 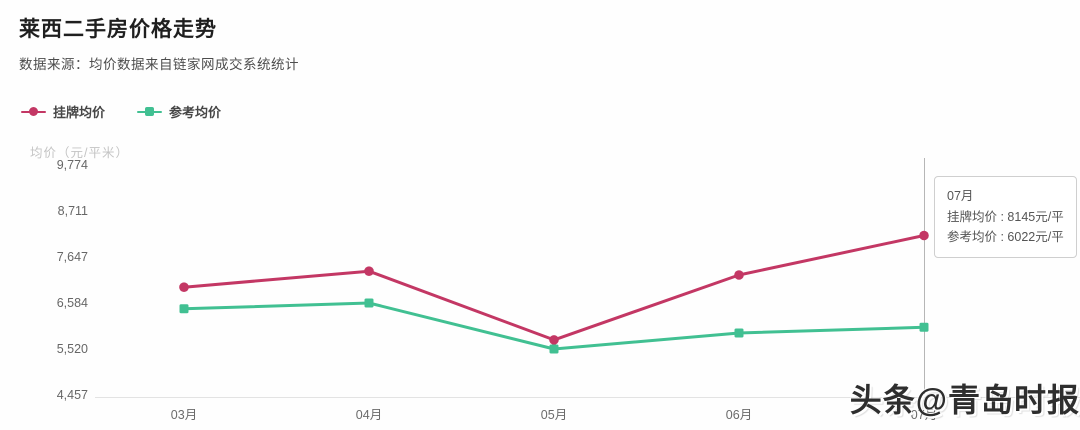 What do you see at coordinates (554, 415) in the screenshot?
I see `x-axis-label: 05月` at bounding box center [554, 415].